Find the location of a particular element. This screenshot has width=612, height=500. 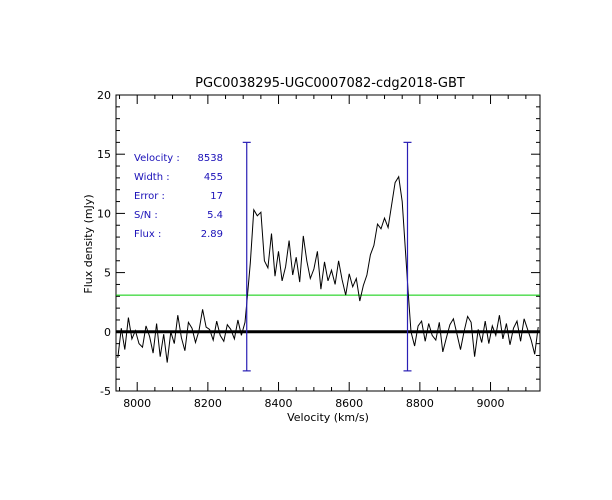

y-tick-label: 10 is located at coordinates (104, 213).